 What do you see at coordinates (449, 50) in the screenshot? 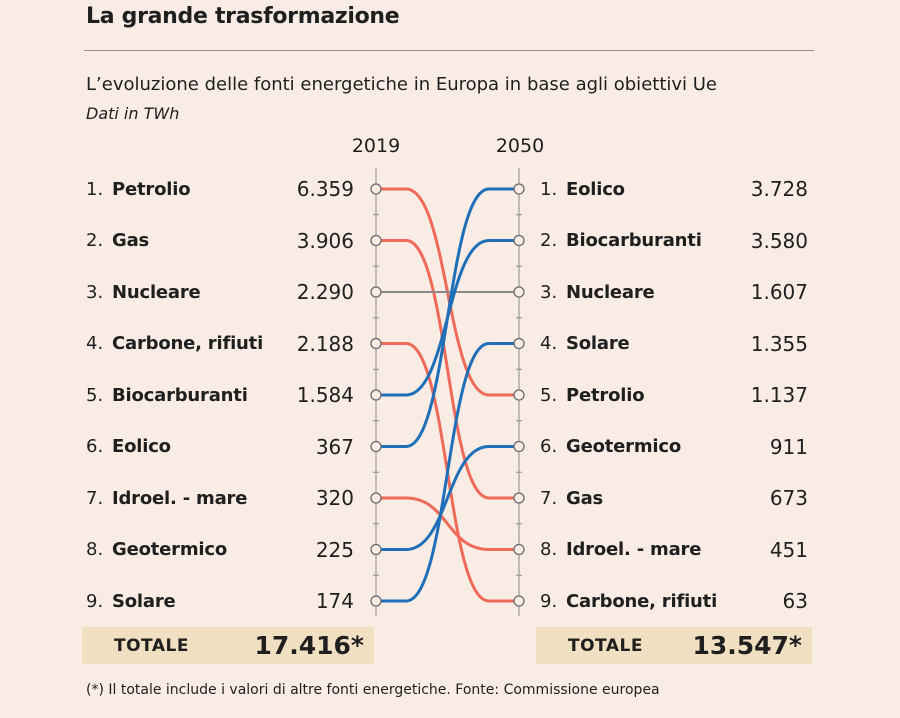
I see `title-divider` at bounding box center [449, 50].